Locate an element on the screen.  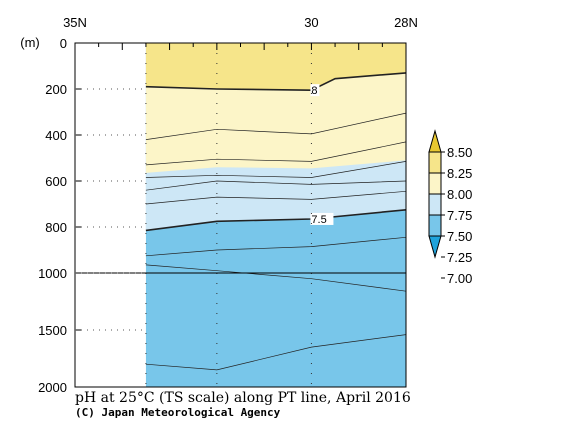
y-tick-label: 600 is located at coordinates (56, 181).